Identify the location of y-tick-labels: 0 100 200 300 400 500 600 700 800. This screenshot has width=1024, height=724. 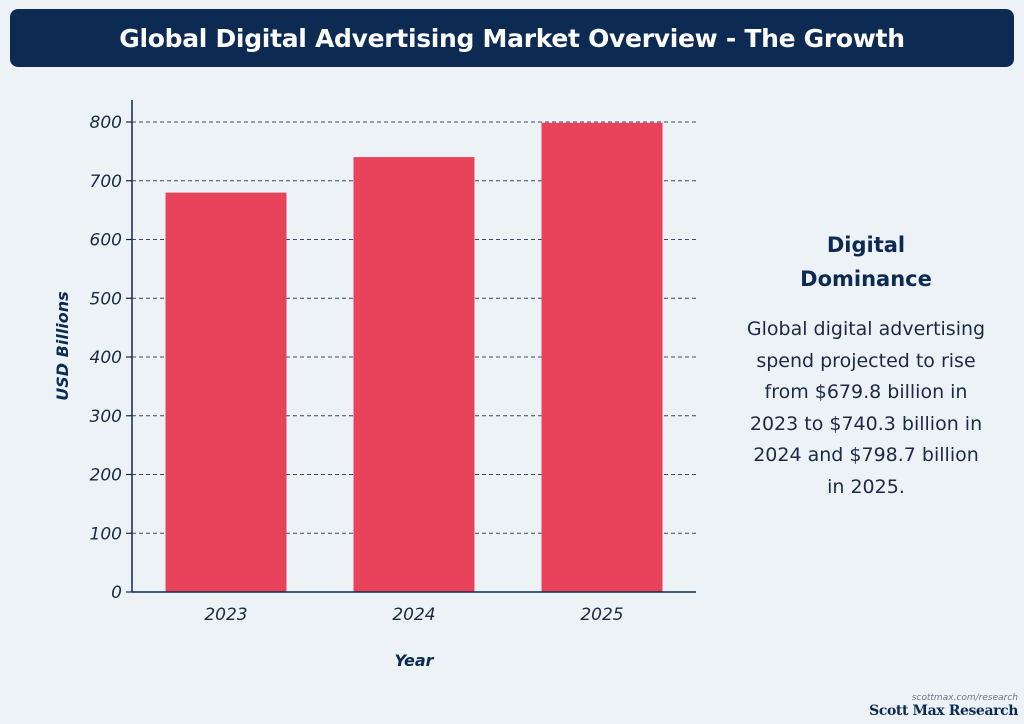
(111, 358).